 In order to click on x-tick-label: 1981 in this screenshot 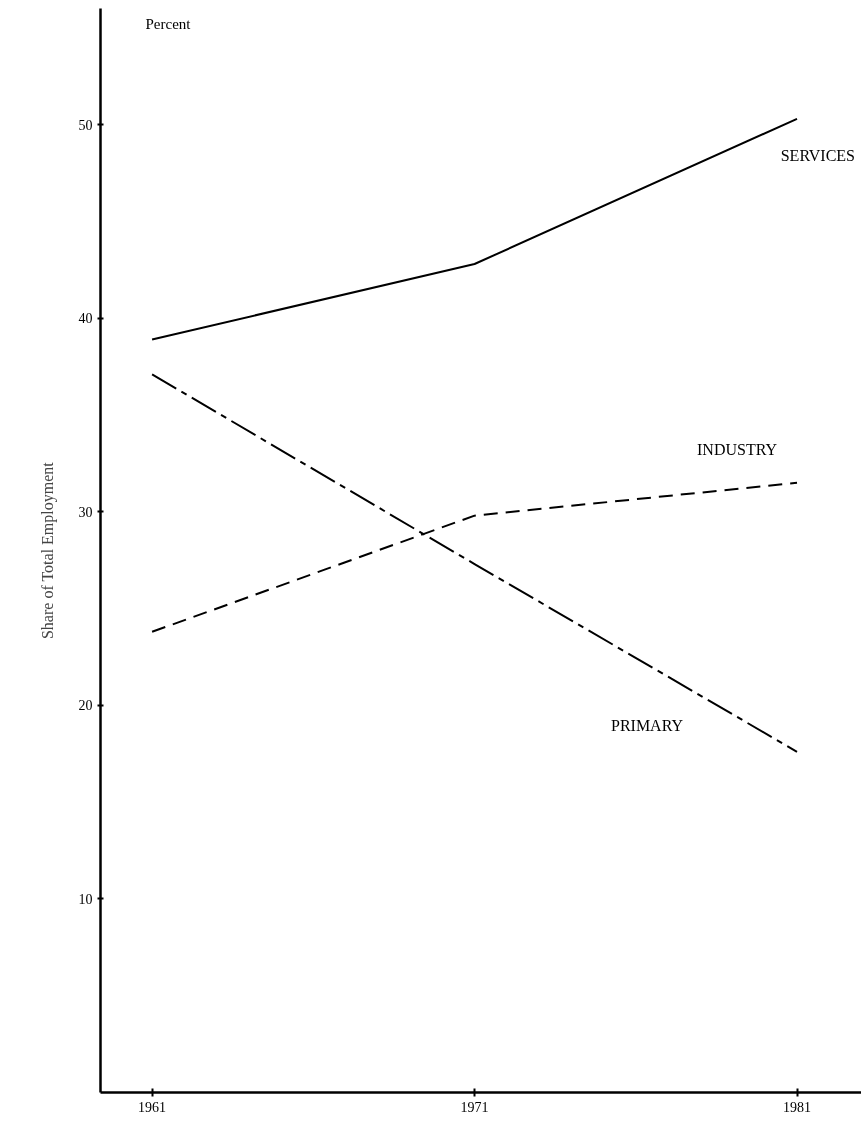, I will do `click(797, 1107)`.